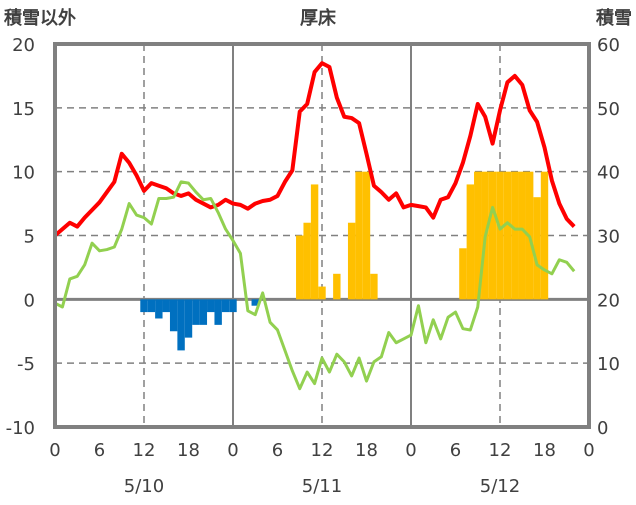  What do you see at coordinates (23, 173) in the screenshot?
I see `left-tick-label: 10` at bounding box center [23, 173].